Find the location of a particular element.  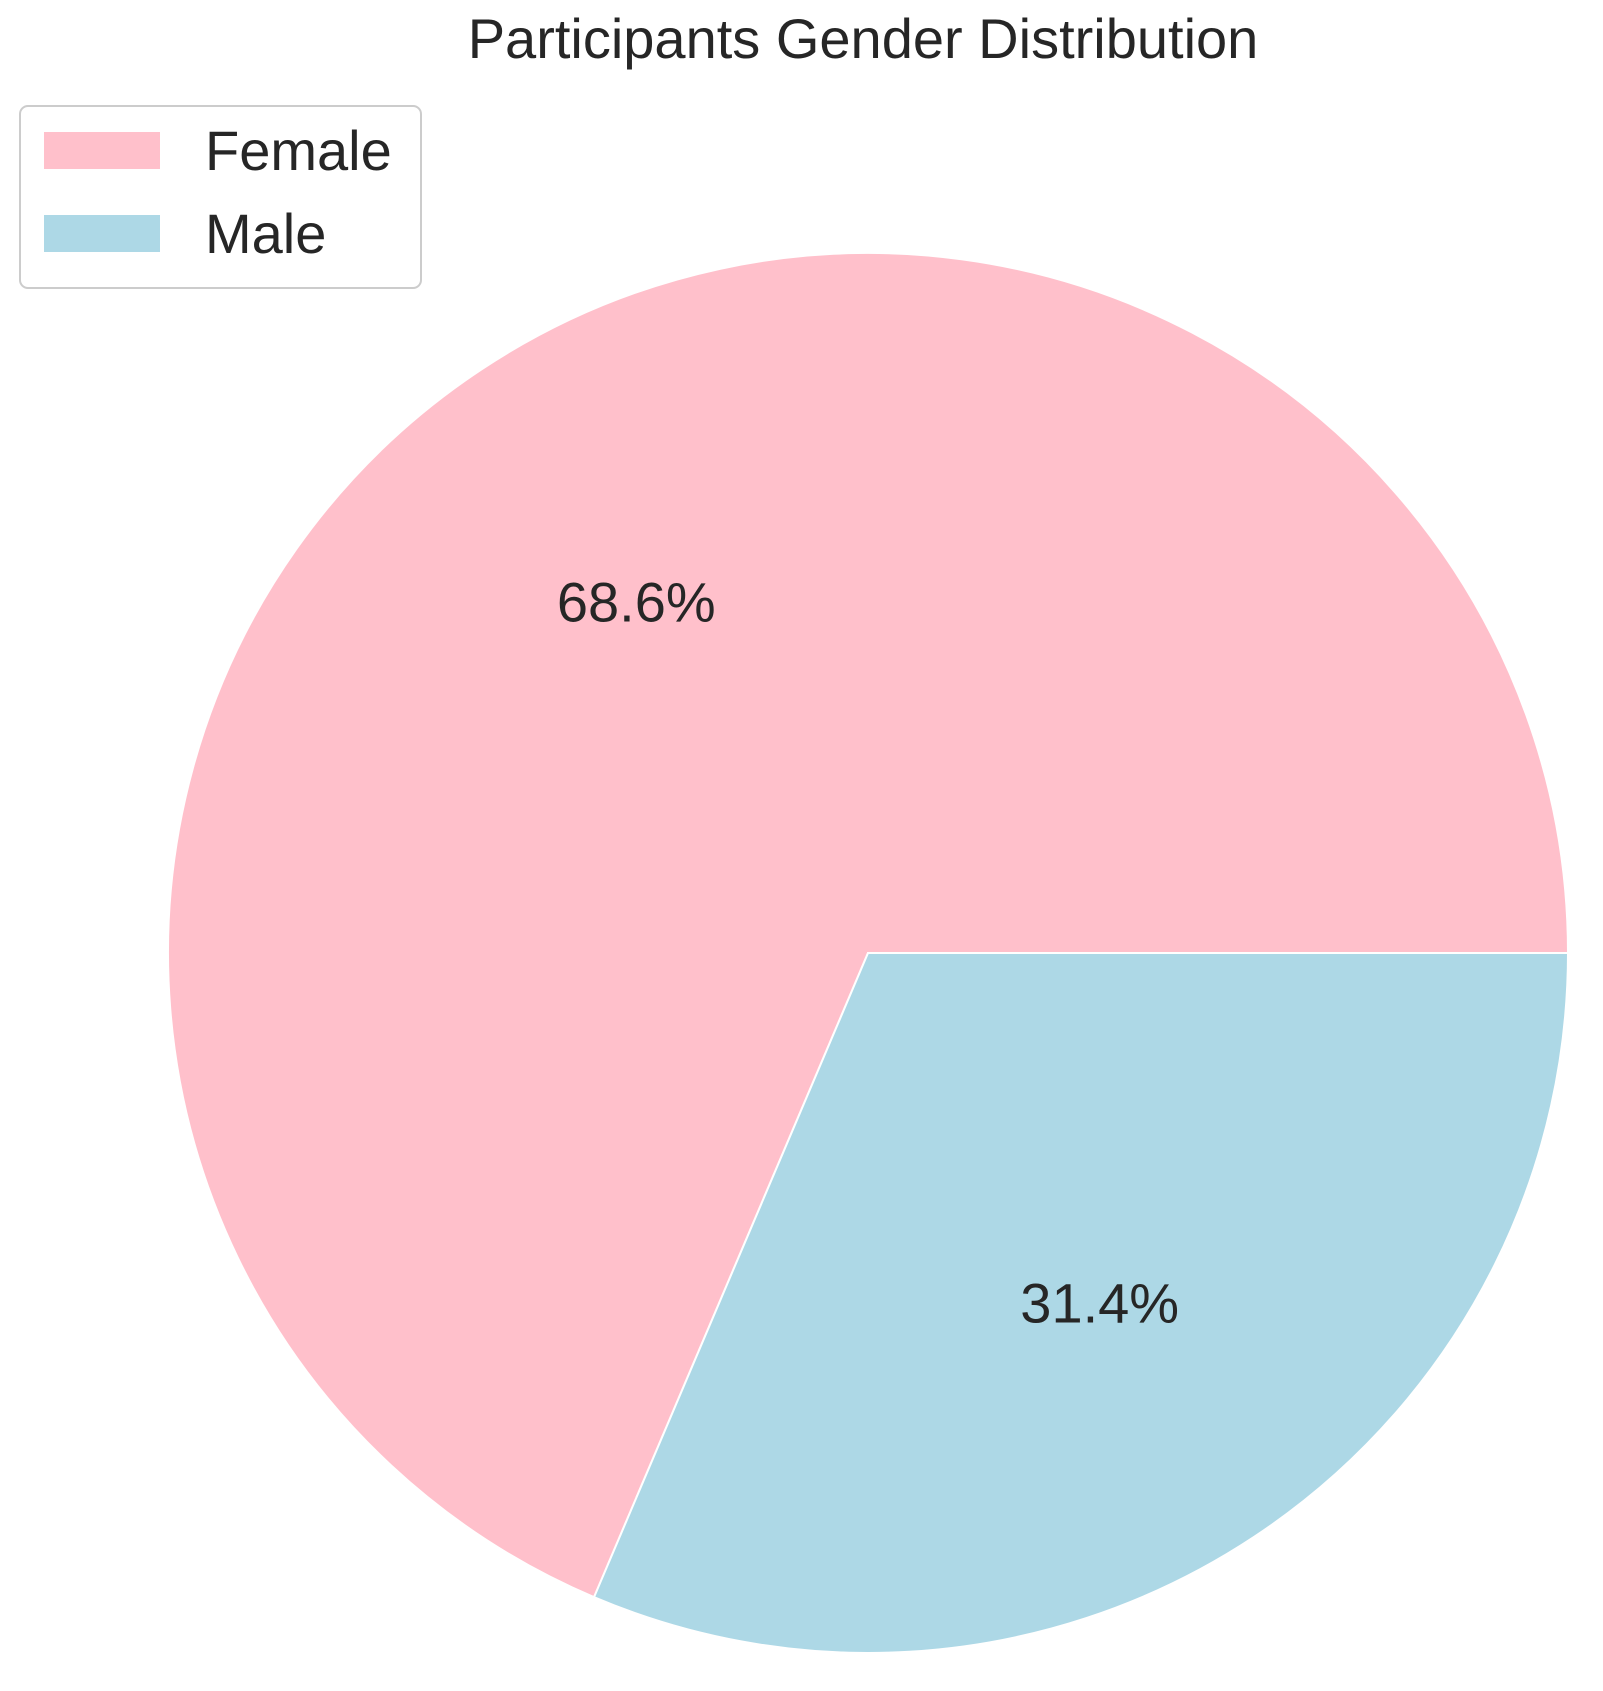

legend-label-female: Female is located at coordinates (298, 150).